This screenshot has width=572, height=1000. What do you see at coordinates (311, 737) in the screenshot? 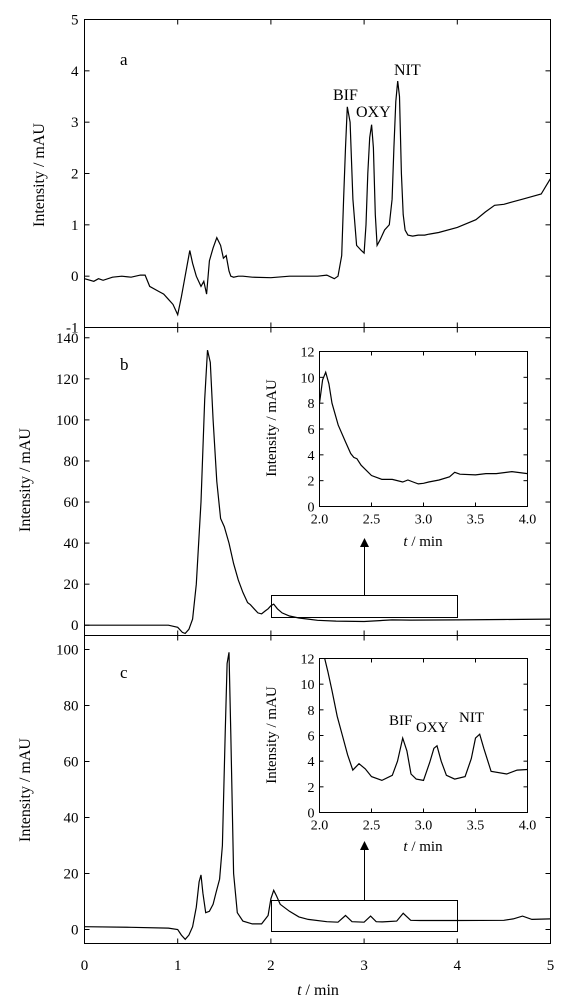
I see `inset-c-ytick-label: 6` at bounding box center [311, 737].